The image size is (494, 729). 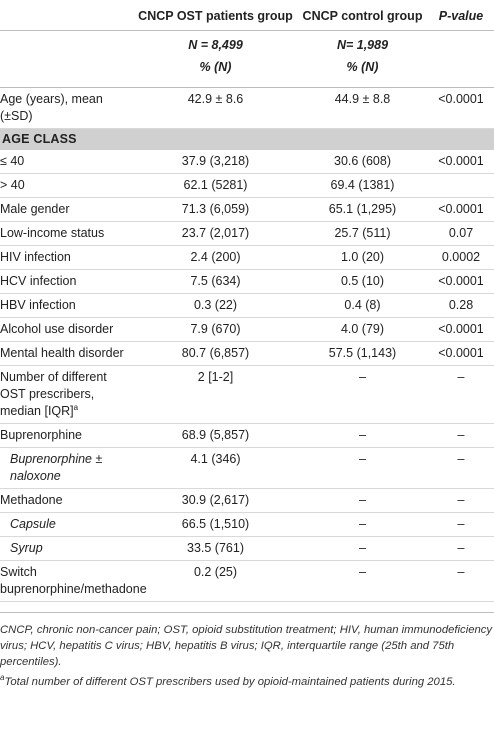 What do you see at coordinates (215, 59) in the screenshot?
I see `ost-n-cell: N = 8,499 % (N)` at bounding box center [215, 59].